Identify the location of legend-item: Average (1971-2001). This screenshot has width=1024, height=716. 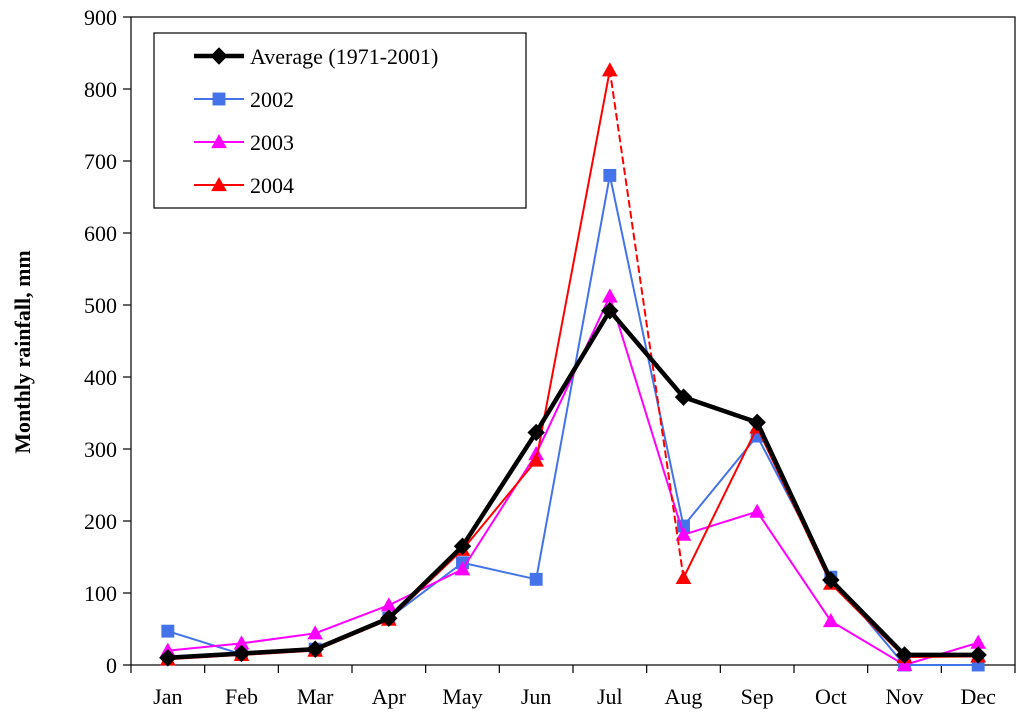
(316, 56).